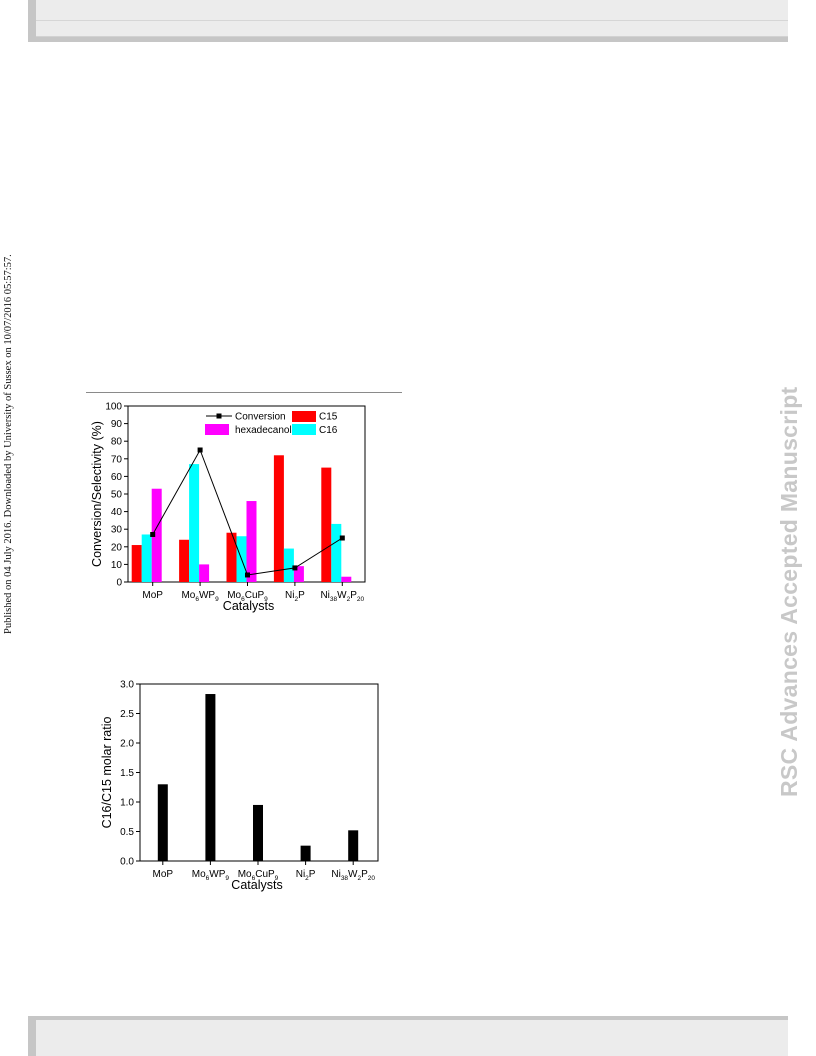  Describe the element at coordinates (260, 417) in the screenshot. I see `legend-conversion: Conversion` at that location.